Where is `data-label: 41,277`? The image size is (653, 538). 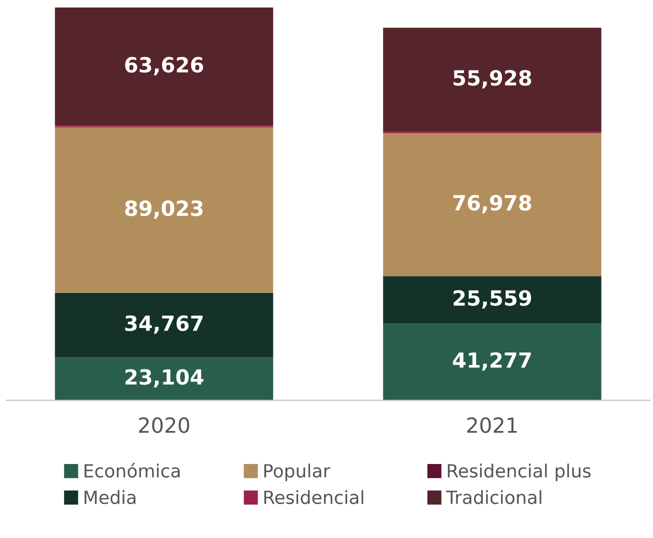 data-label: 41,277 is located at coordinates (491, 361).